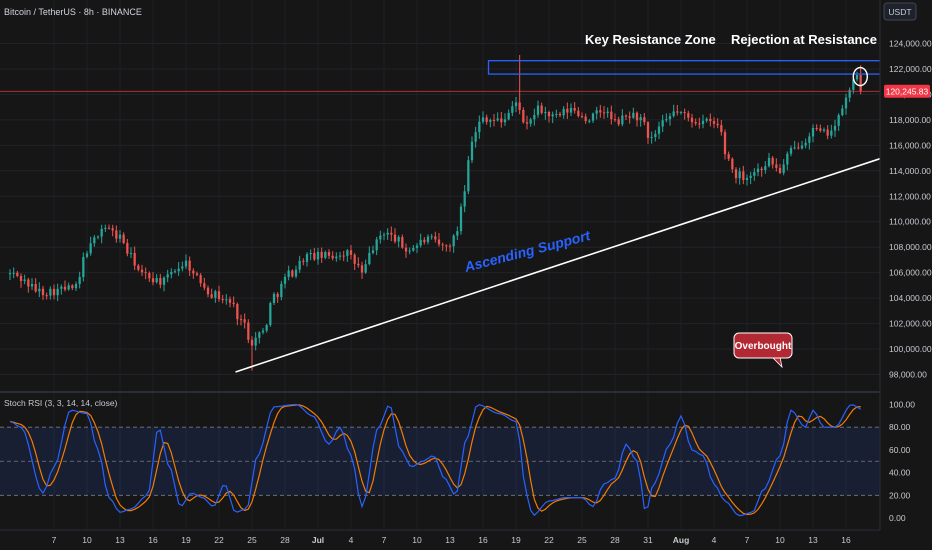 The height and width of the screenshot is (550, 932). Describe the element at coordinates (902, 462) in the screenshot. I see `rsi-axis-ticks: 0.00 20.00 40.00 60.00 80.00 100.00` at that location.